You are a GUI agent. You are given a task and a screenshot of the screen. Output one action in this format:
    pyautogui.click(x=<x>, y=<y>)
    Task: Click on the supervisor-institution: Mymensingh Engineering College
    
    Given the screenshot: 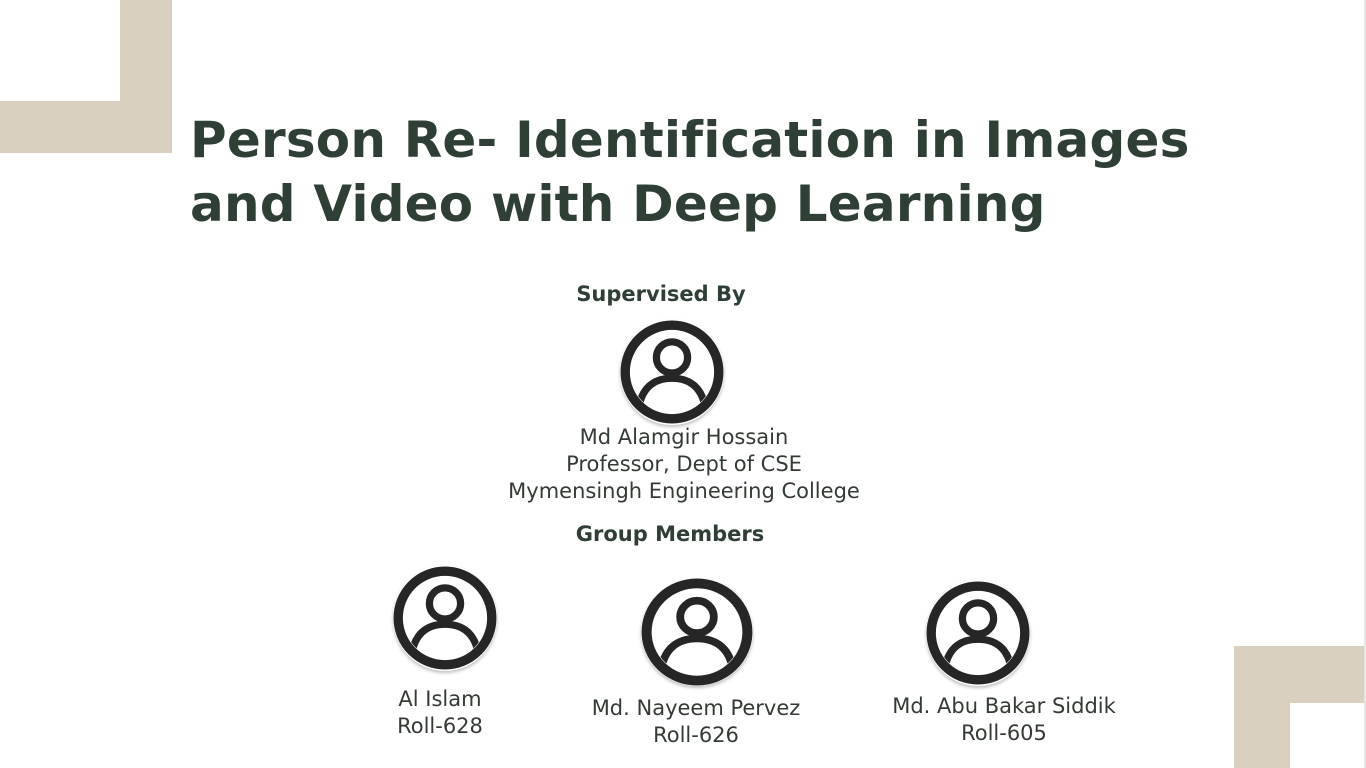 What is the action you would take?
    pyautogui.click(x=684, y=491)
    